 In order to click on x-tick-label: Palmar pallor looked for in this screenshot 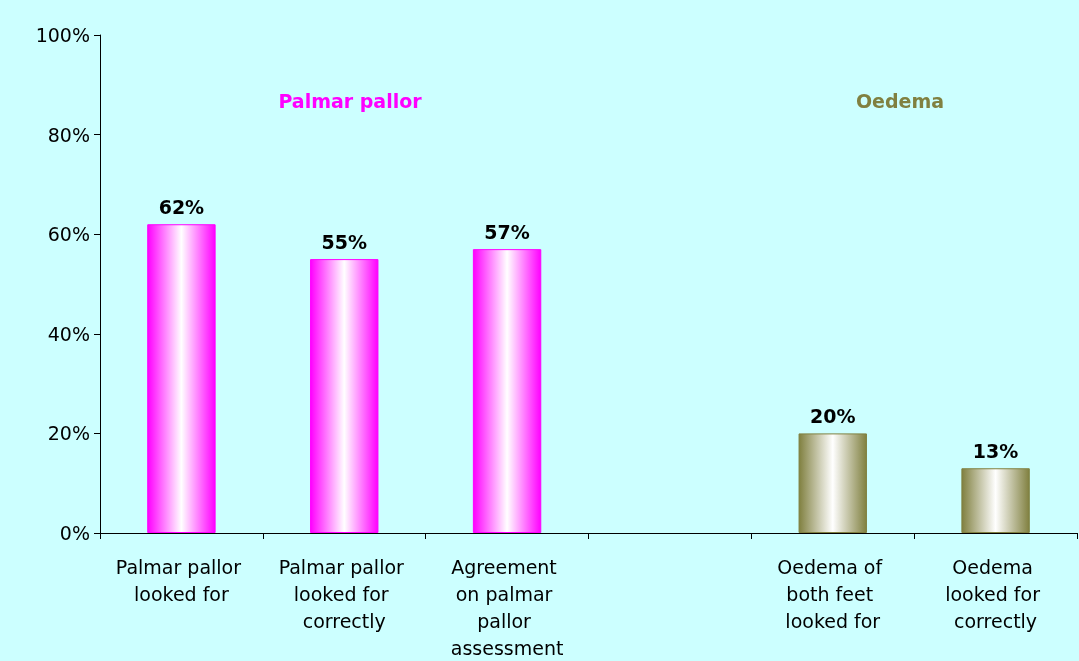, I will do `click(181, 580)`.